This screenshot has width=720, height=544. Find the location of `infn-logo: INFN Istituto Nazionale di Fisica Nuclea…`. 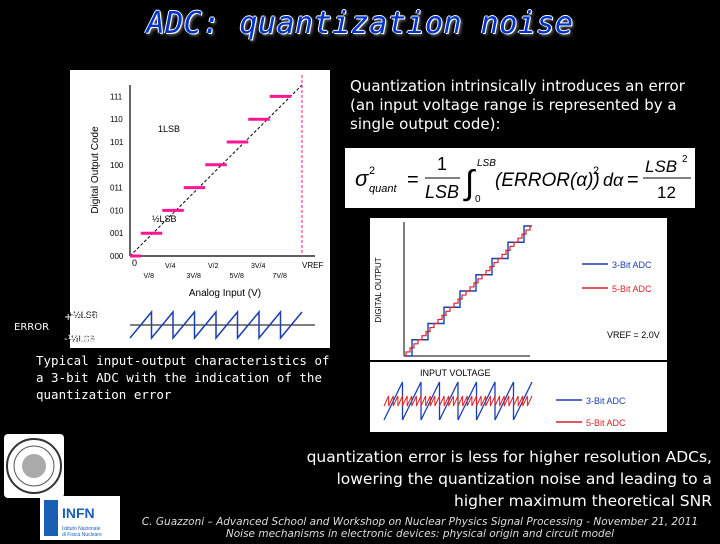

infn-logo: INFN Istituto Nazionale di Fisica Nuclea… is located at coordinates (80, 518).